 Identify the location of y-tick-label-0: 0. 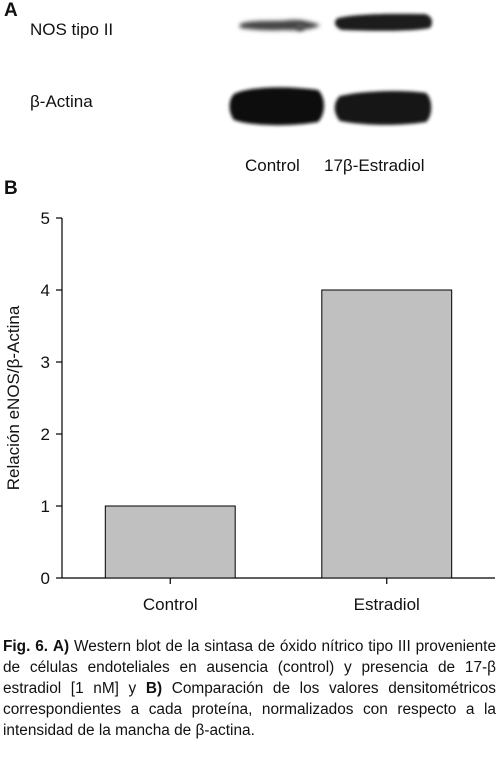
(45, 578).